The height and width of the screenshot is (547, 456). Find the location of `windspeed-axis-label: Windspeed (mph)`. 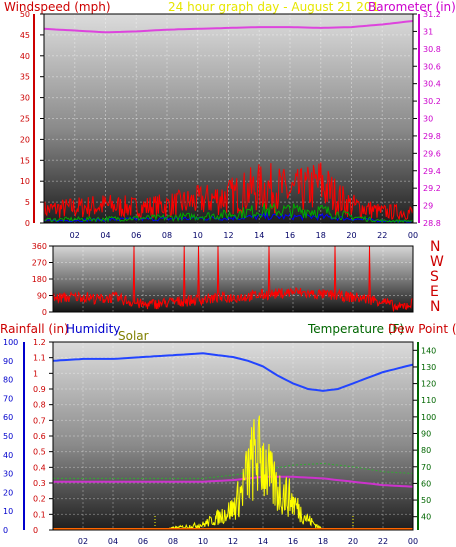

windspeed-axis-label: Windspeed (mph) is located at coordinates (57, 7).